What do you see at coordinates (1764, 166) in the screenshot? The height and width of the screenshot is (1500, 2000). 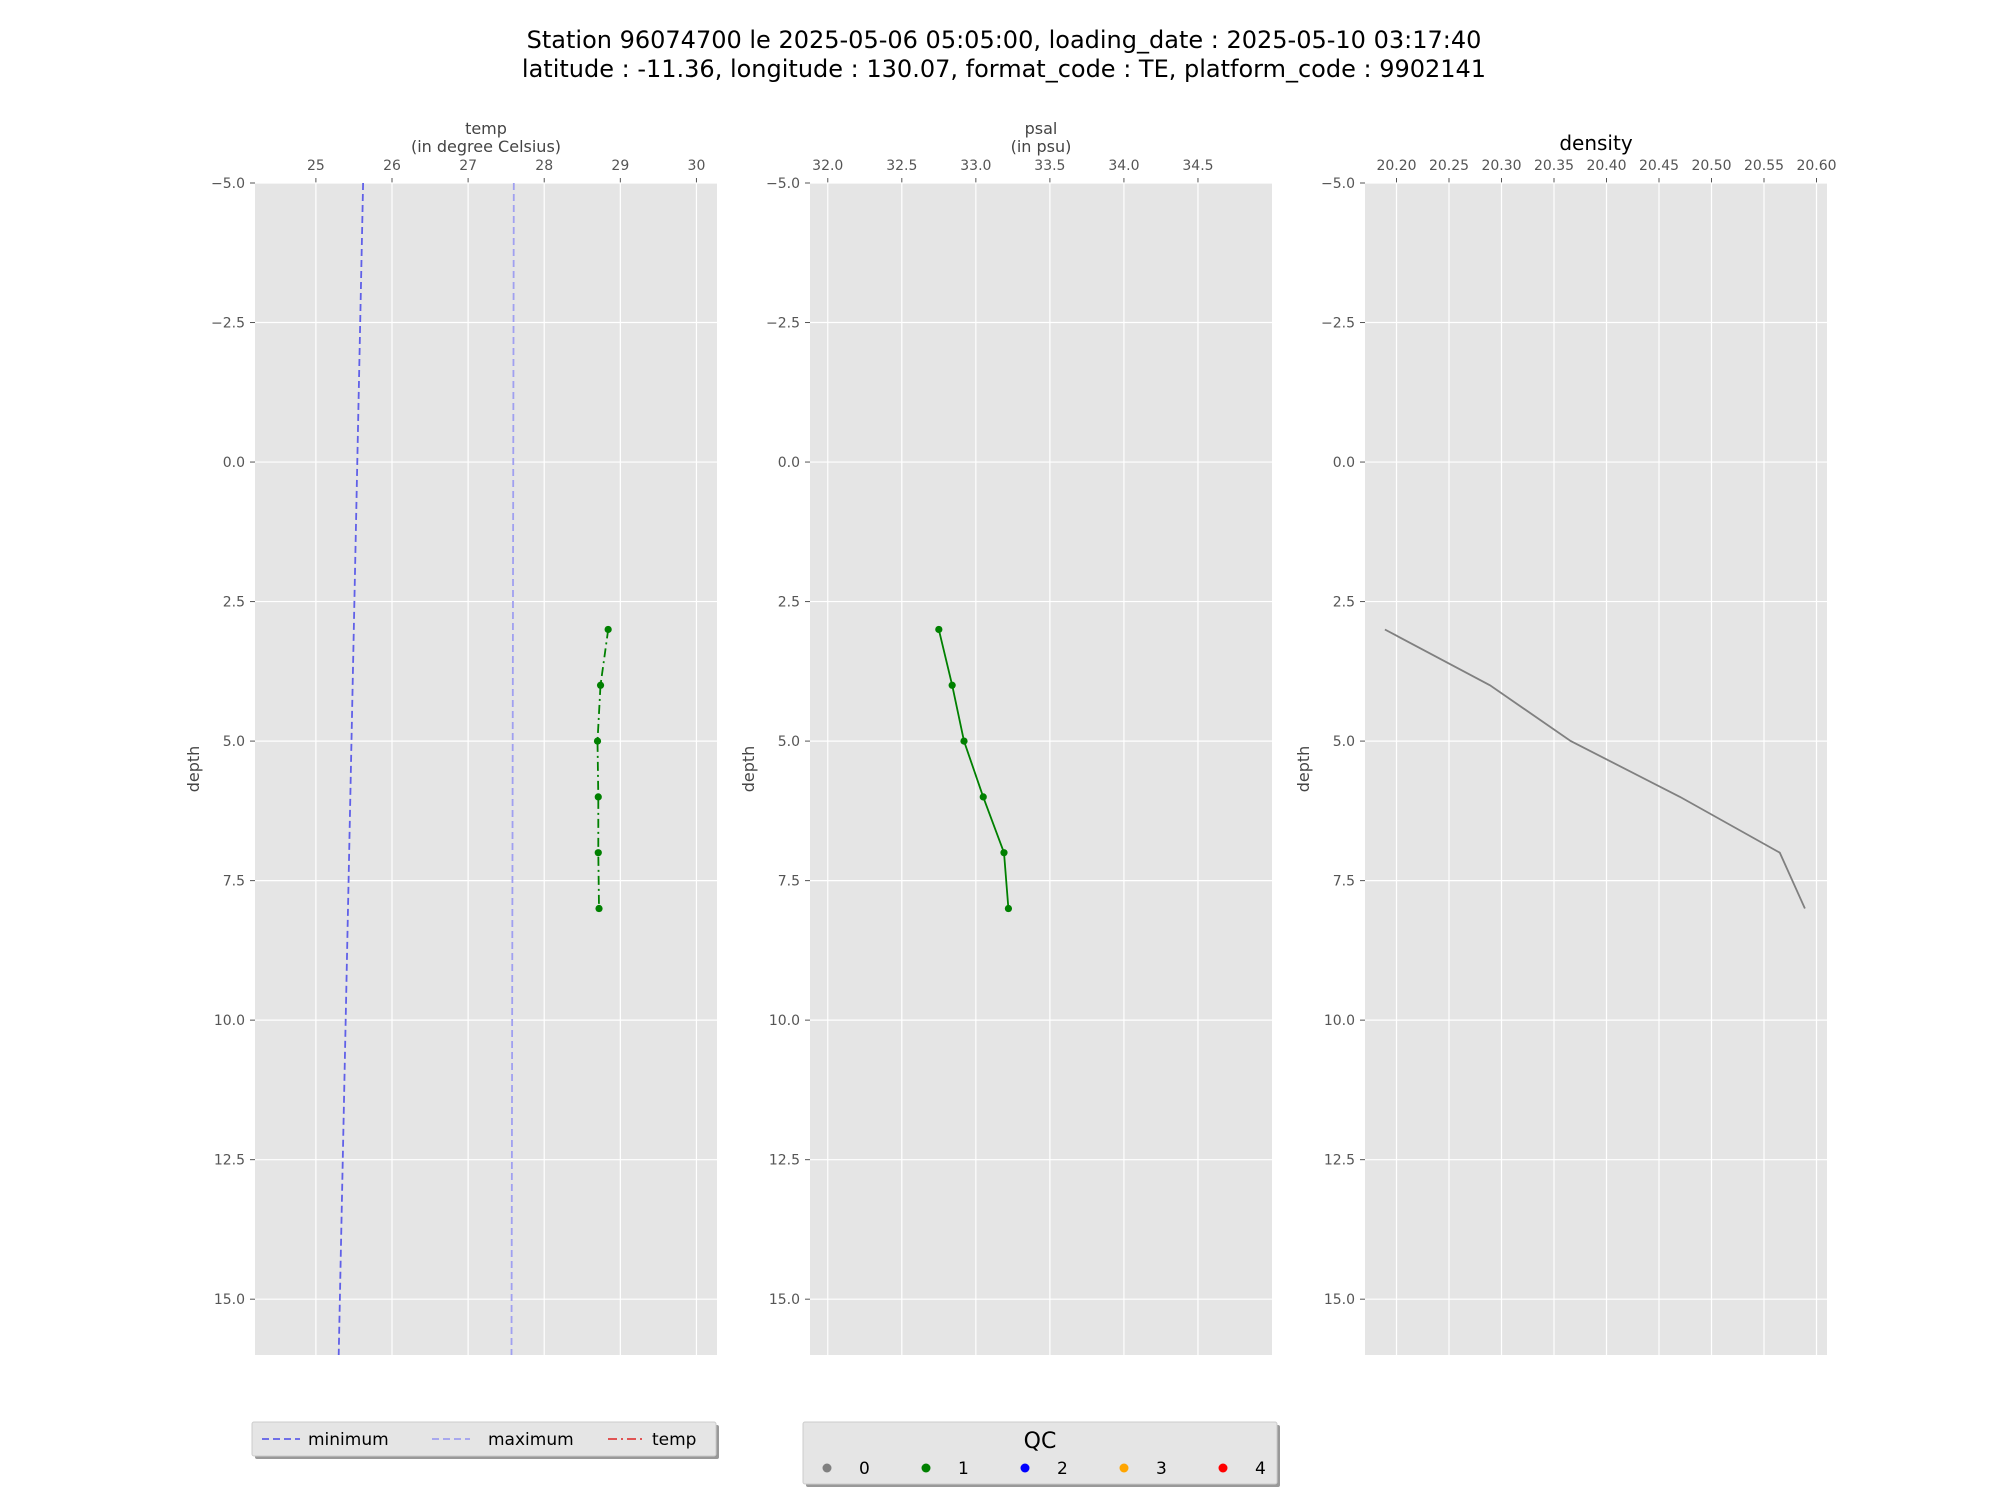 I see `x-tick-label: 20.55` at bounding box center [1764, 166].